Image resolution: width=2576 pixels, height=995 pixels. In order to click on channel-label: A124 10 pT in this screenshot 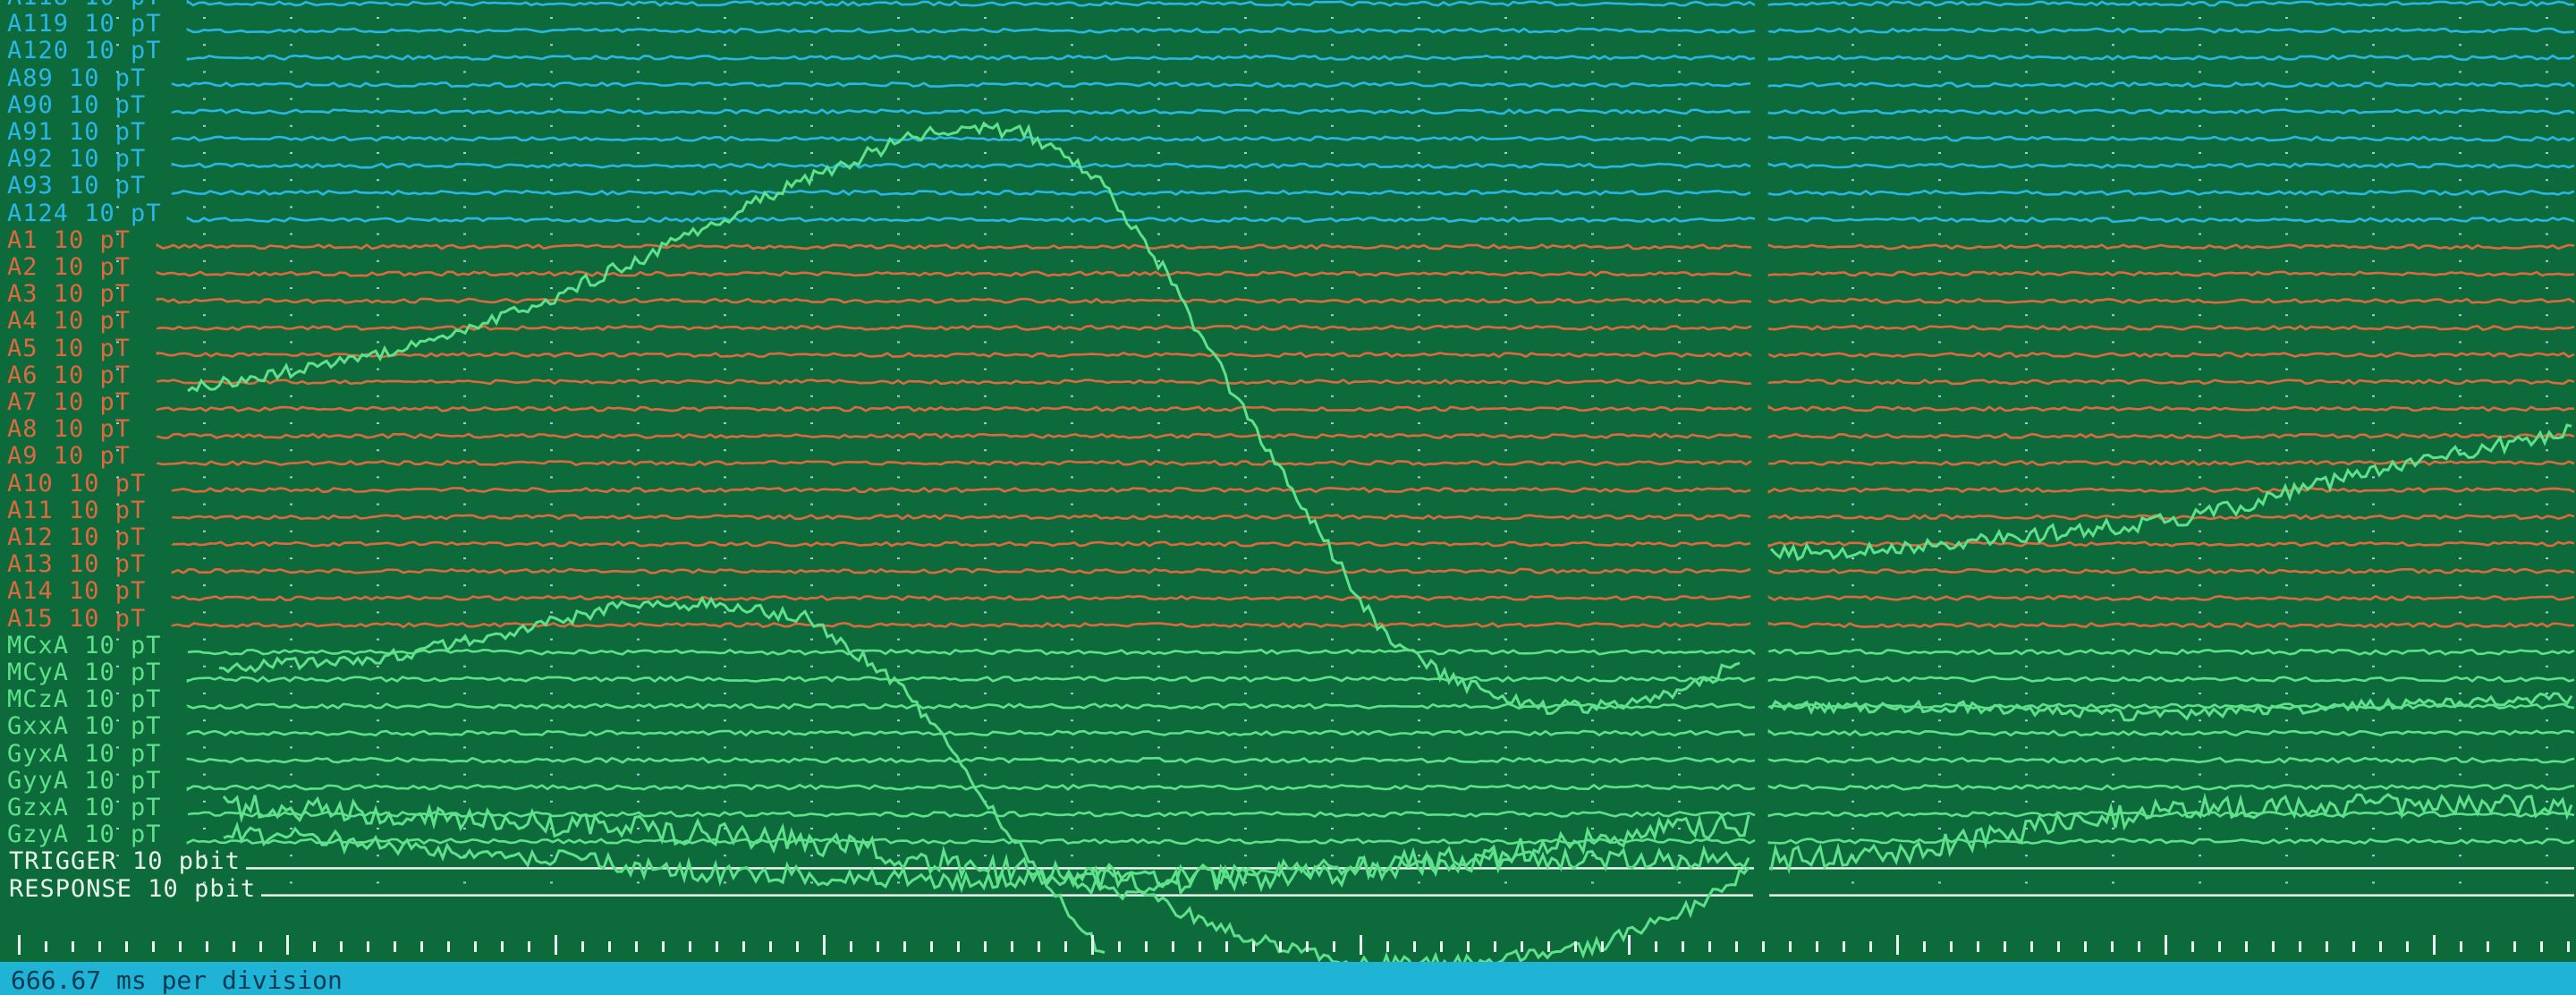, I will do `click(84, 213)`.